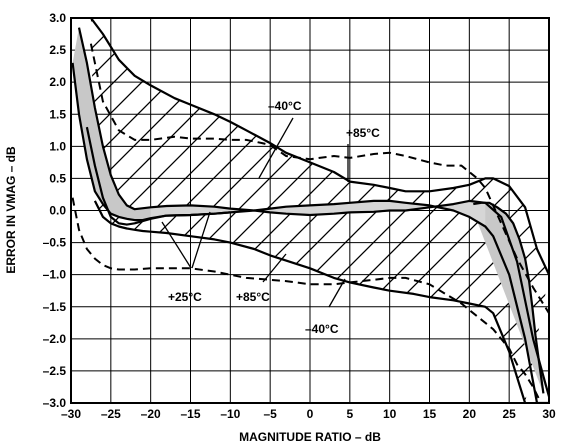 The height and width of the screenshot is (445, 561). I want to click on y-tick-label: –3.0, so click(55, 403).